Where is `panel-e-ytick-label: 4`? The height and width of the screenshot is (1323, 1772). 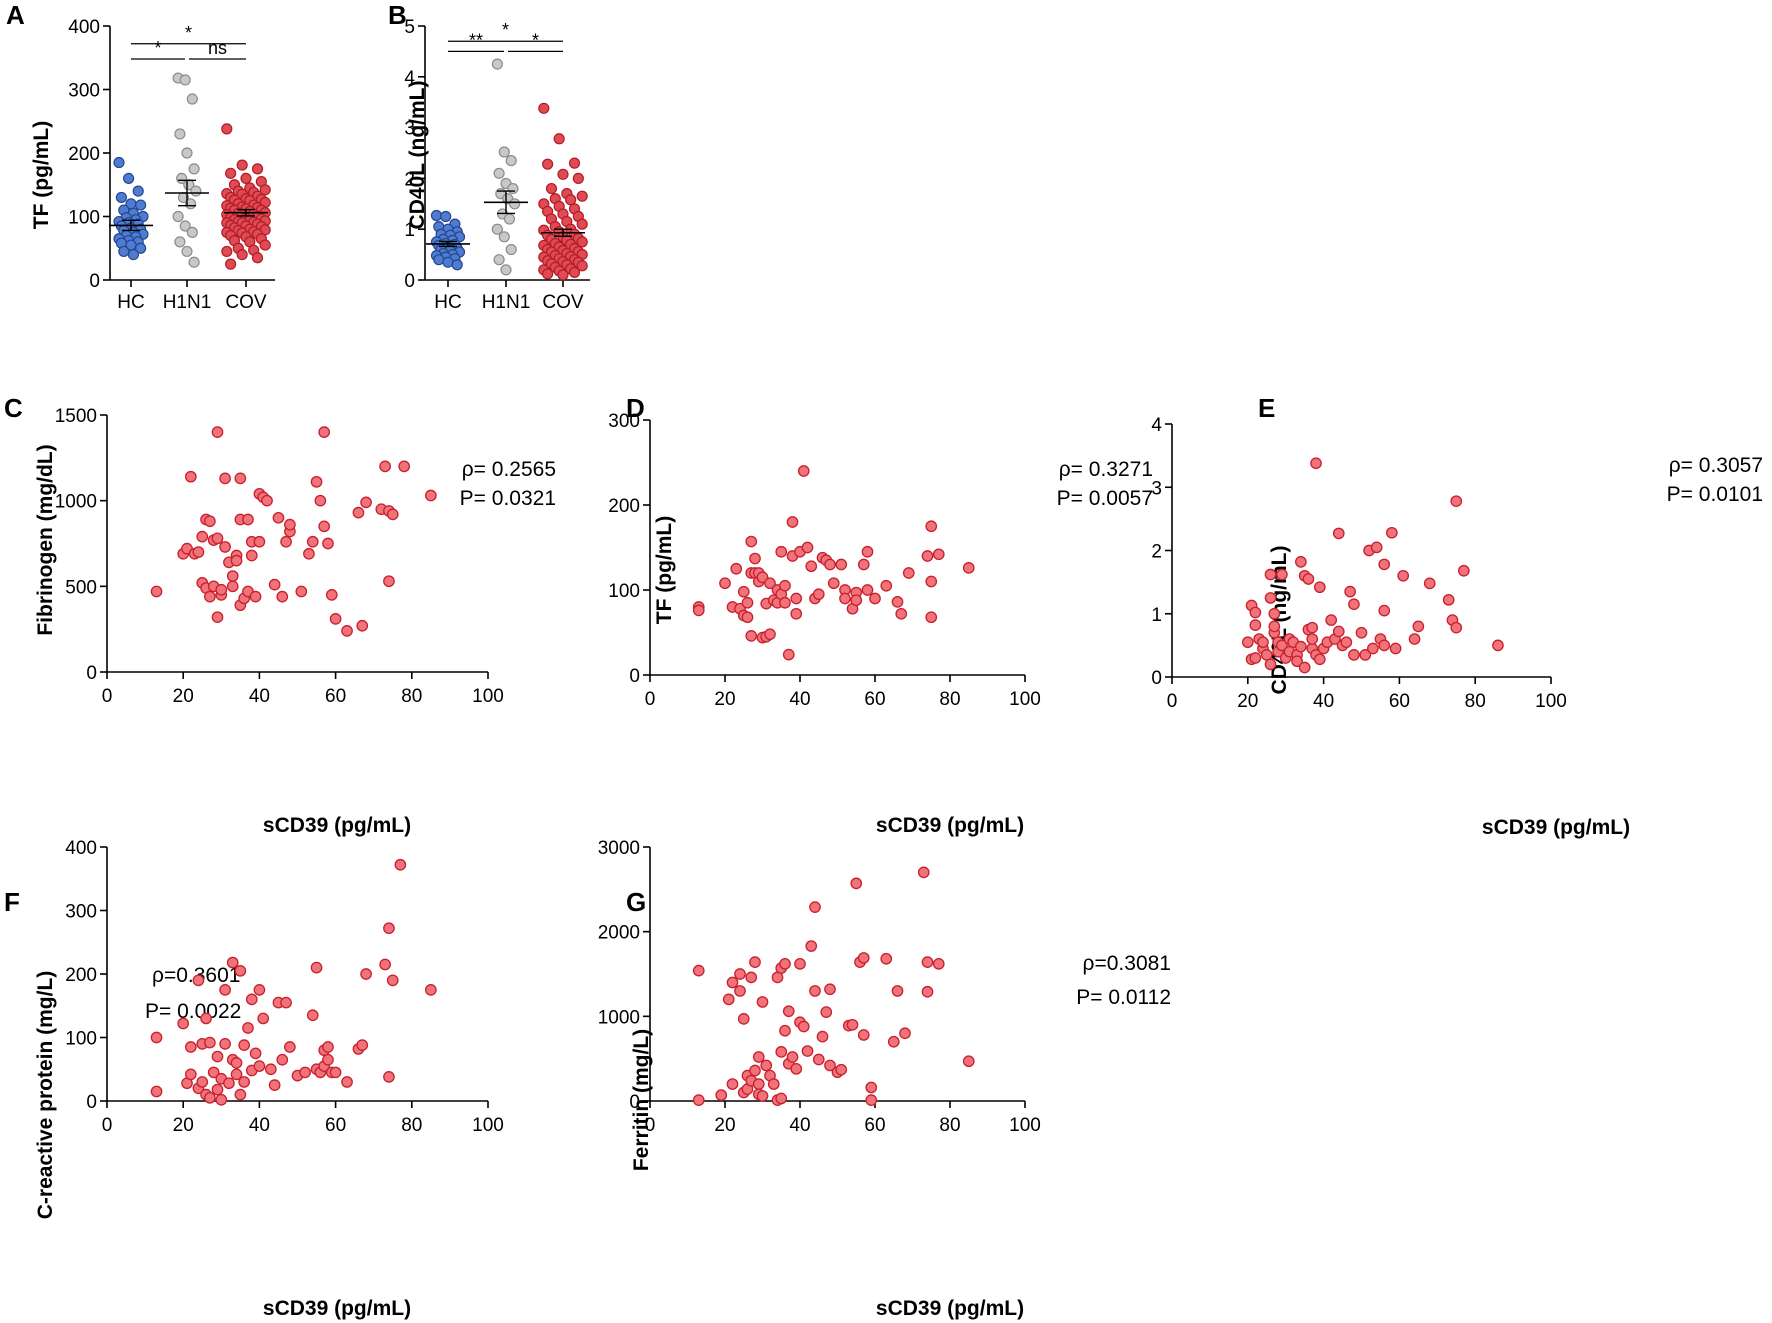 panel-e-ytick-label: 4 is located at coordinates (1156, 425).